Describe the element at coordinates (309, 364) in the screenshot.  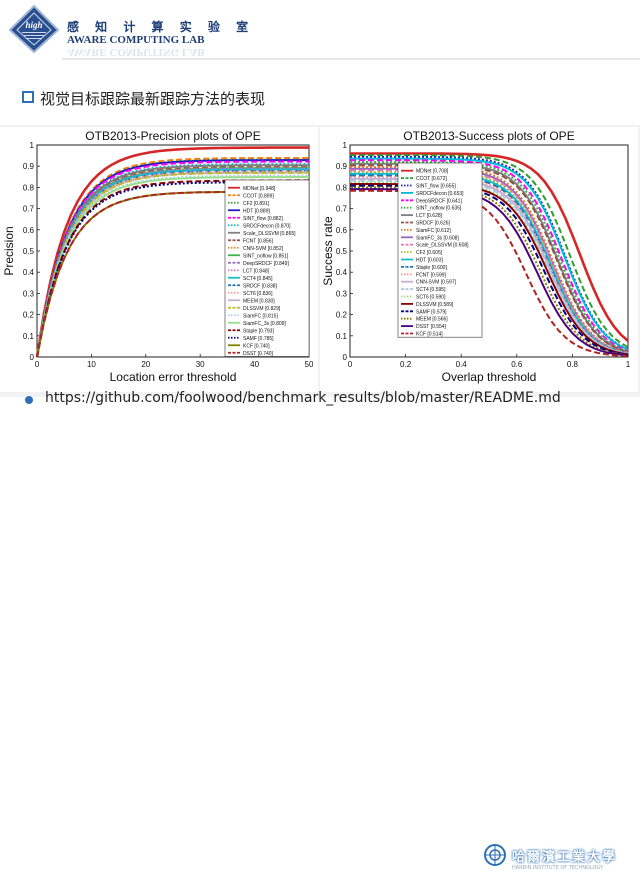
I see `x-tick-label: 50` at that location.